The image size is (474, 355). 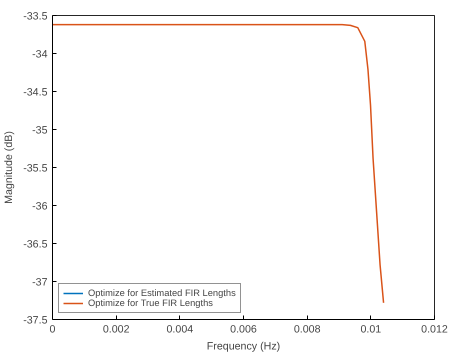 What do you see at coordinates (35, 92) in the screenshot?
I see `y-tick-label: -34.5` at bounding box center [35, 92].